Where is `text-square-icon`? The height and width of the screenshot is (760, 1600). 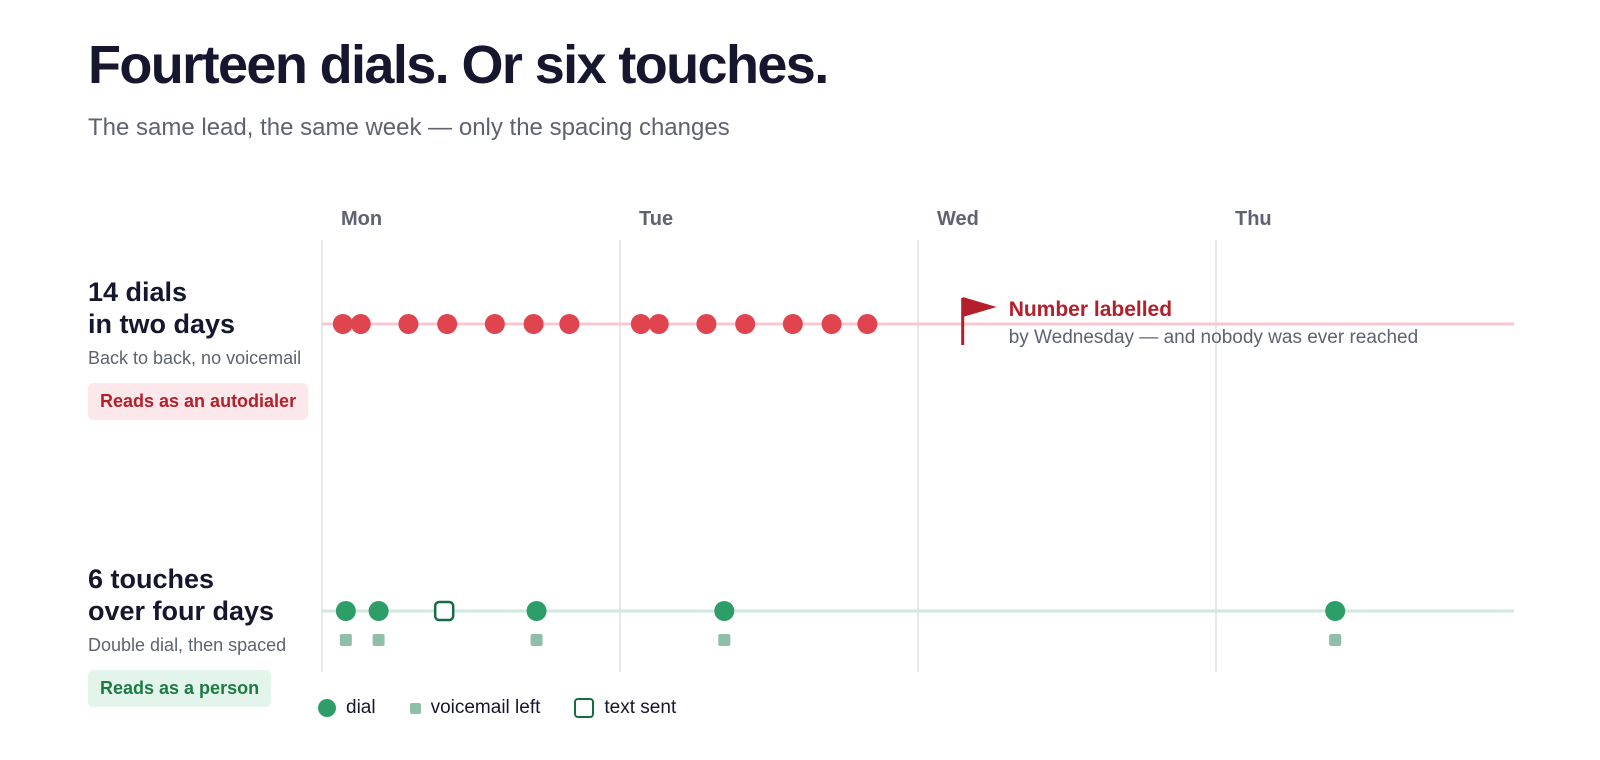
text-square-icon is located at coordinates (584, 708).